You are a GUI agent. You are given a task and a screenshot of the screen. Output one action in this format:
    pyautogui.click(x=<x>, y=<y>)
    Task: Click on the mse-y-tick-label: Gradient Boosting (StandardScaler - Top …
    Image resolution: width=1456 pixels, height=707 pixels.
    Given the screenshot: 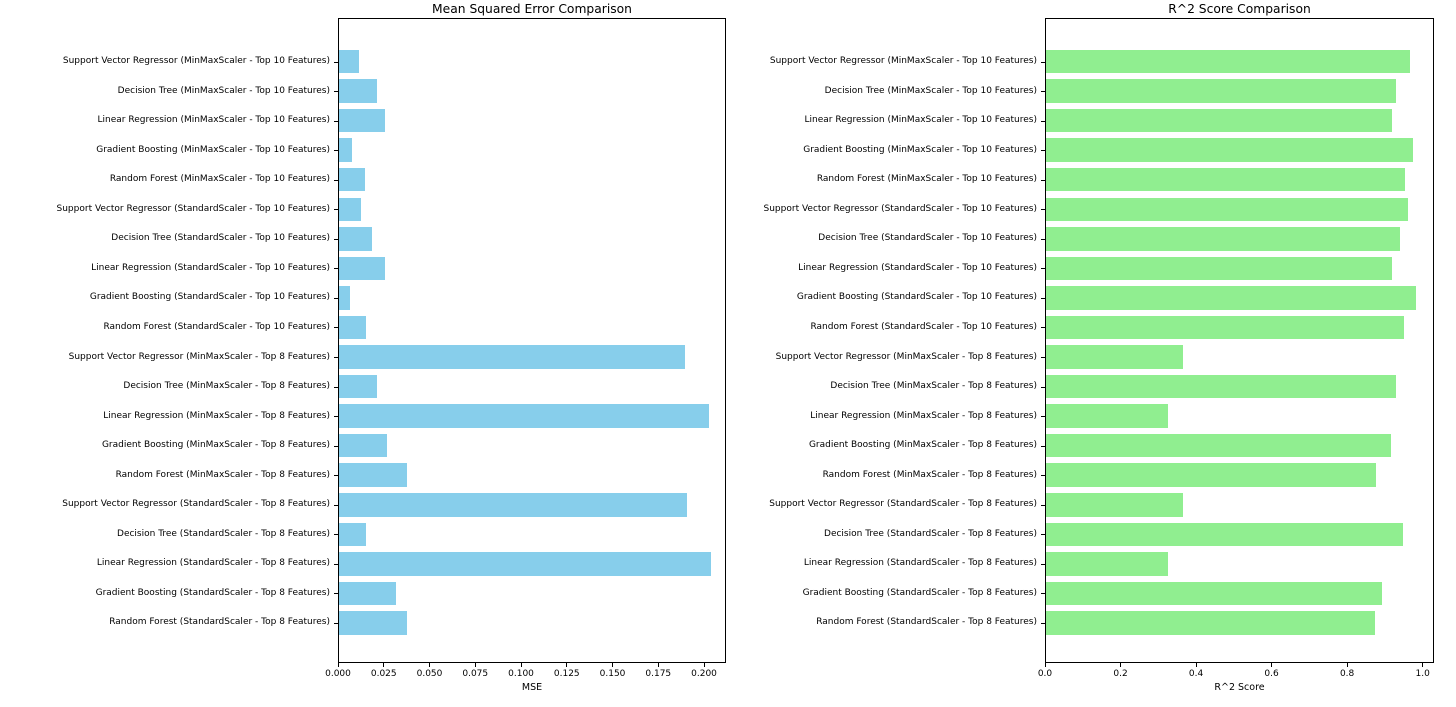 What is the action you would take?
    pyautogui.click(x=209, y=297)
    